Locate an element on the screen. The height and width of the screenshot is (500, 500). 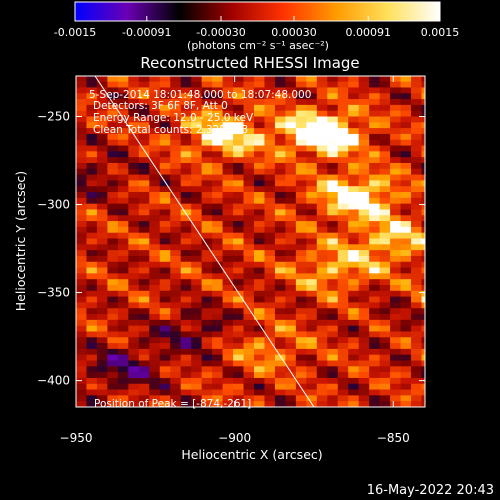
footer-timestamp: 16-May-2022 20:43 is located at coordinates (430, 490).